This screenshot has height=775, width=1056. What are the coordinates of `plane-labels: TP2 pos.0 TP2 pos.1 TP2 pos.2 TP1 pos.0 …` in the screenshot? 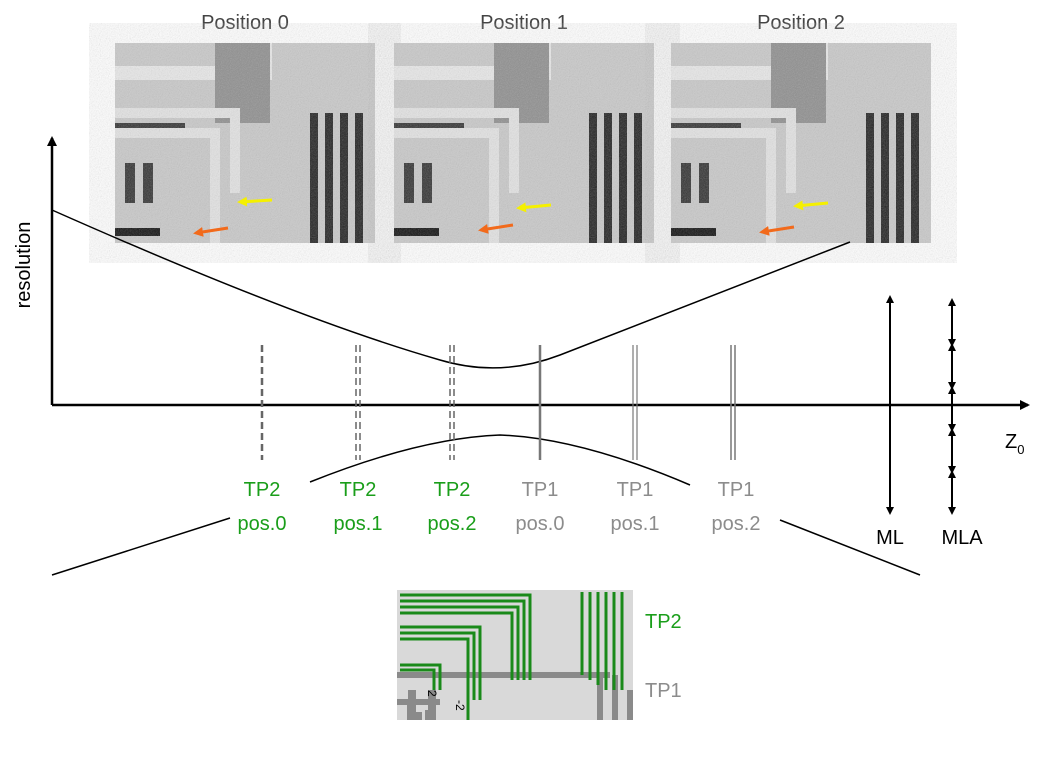 It's located at (499, 507).